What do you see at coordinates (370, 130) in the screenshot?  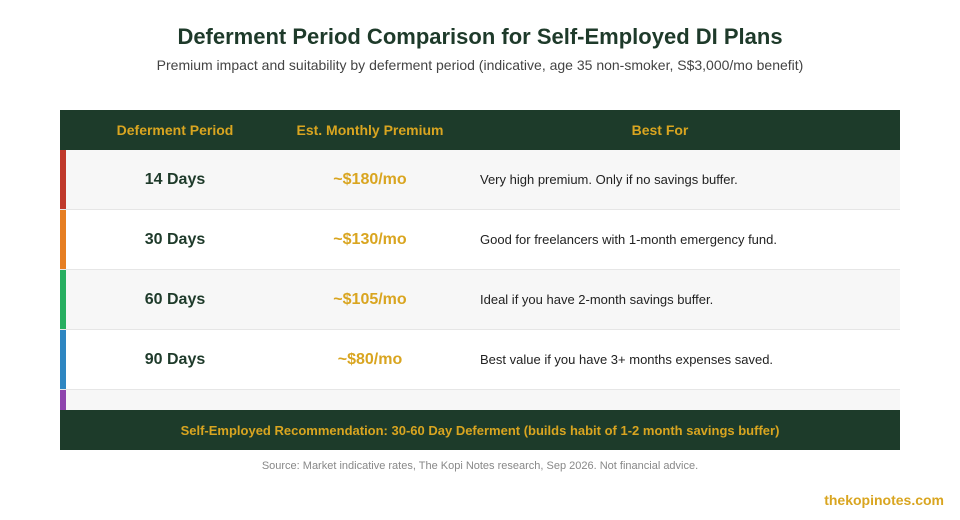 I see `header-monthly-premium: Est. Monthly Premium` at bounding box center [370, 130].